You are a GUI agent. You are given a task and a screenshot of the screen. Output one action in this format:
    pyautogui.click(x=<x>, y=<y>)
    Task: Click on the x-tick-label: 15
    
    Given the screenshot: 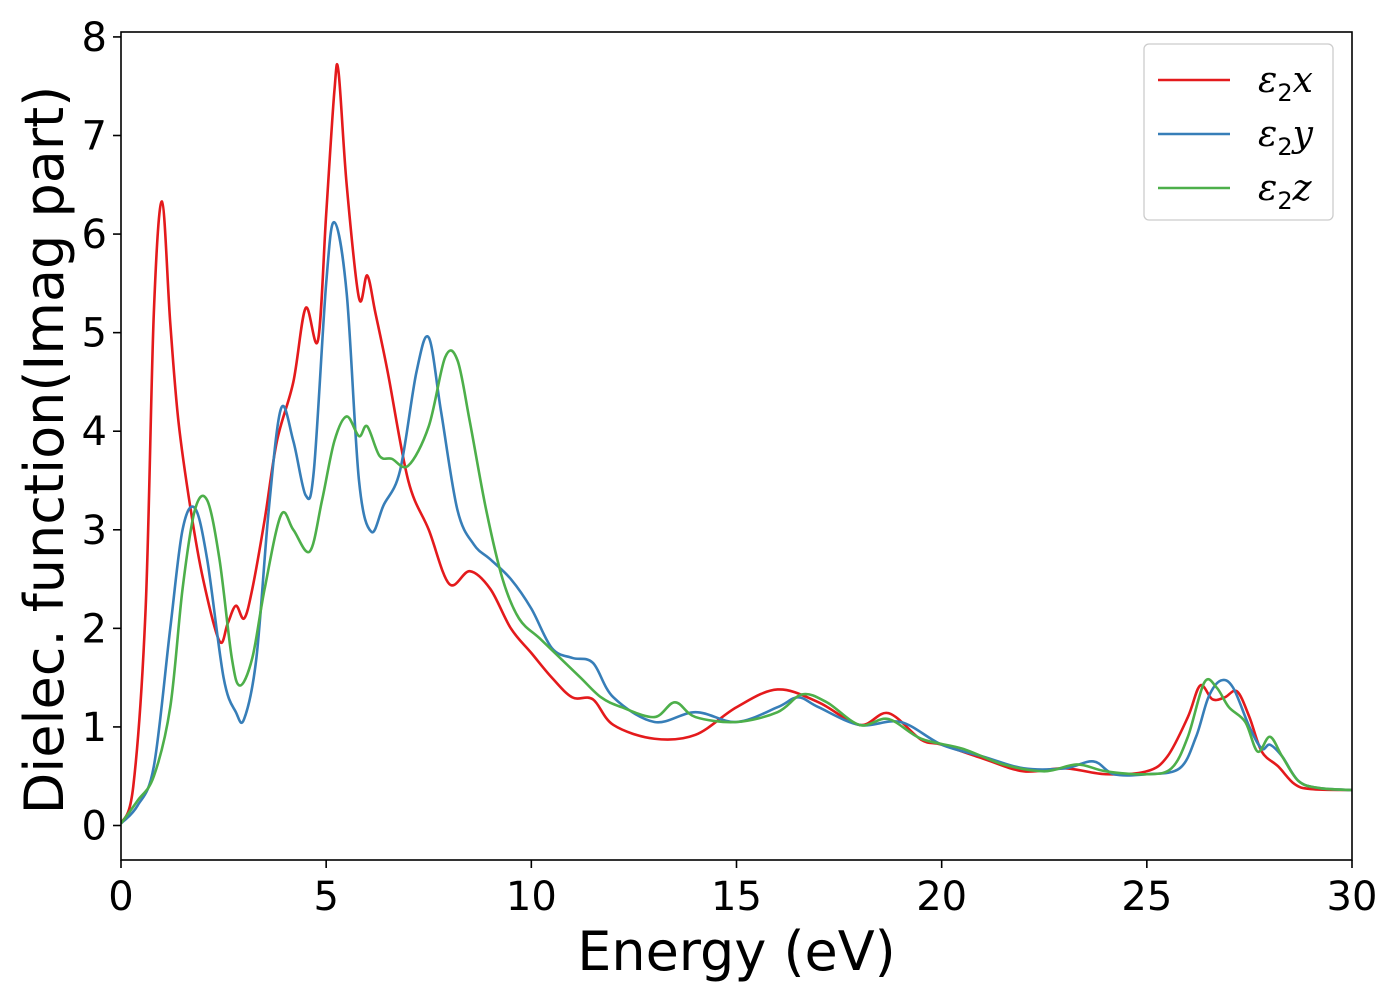 What is the action you would take?
    pyautogui.click(x=736, y=897)
    